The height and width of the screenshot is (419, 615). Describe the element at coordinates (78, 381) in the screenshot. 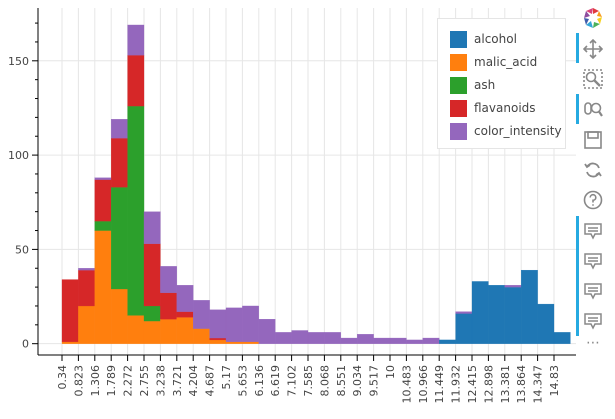

I see `x-tick-label: 0.823` at that location.